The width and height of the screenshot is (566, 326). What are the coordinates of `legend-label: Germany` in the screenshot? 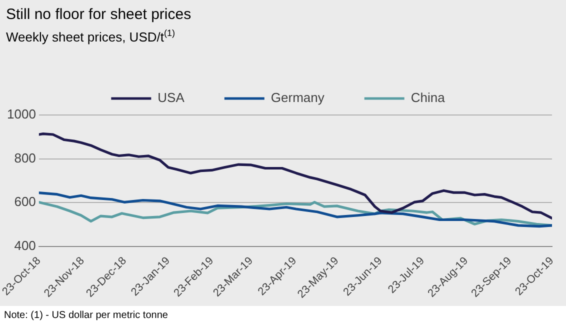 It's located at (297, 98).